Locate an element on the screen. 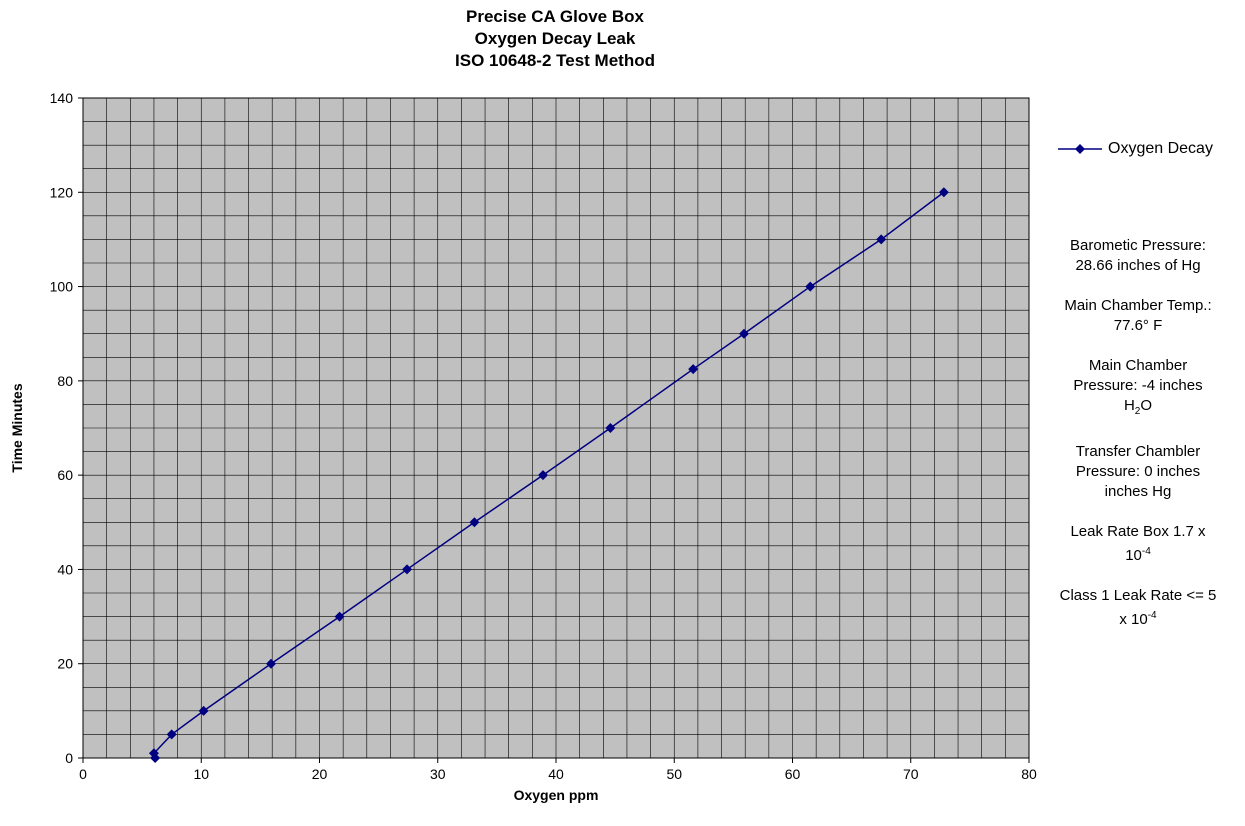  chart-title-line-1: Precise CA Glove Box is located at coordinates (555, 16).